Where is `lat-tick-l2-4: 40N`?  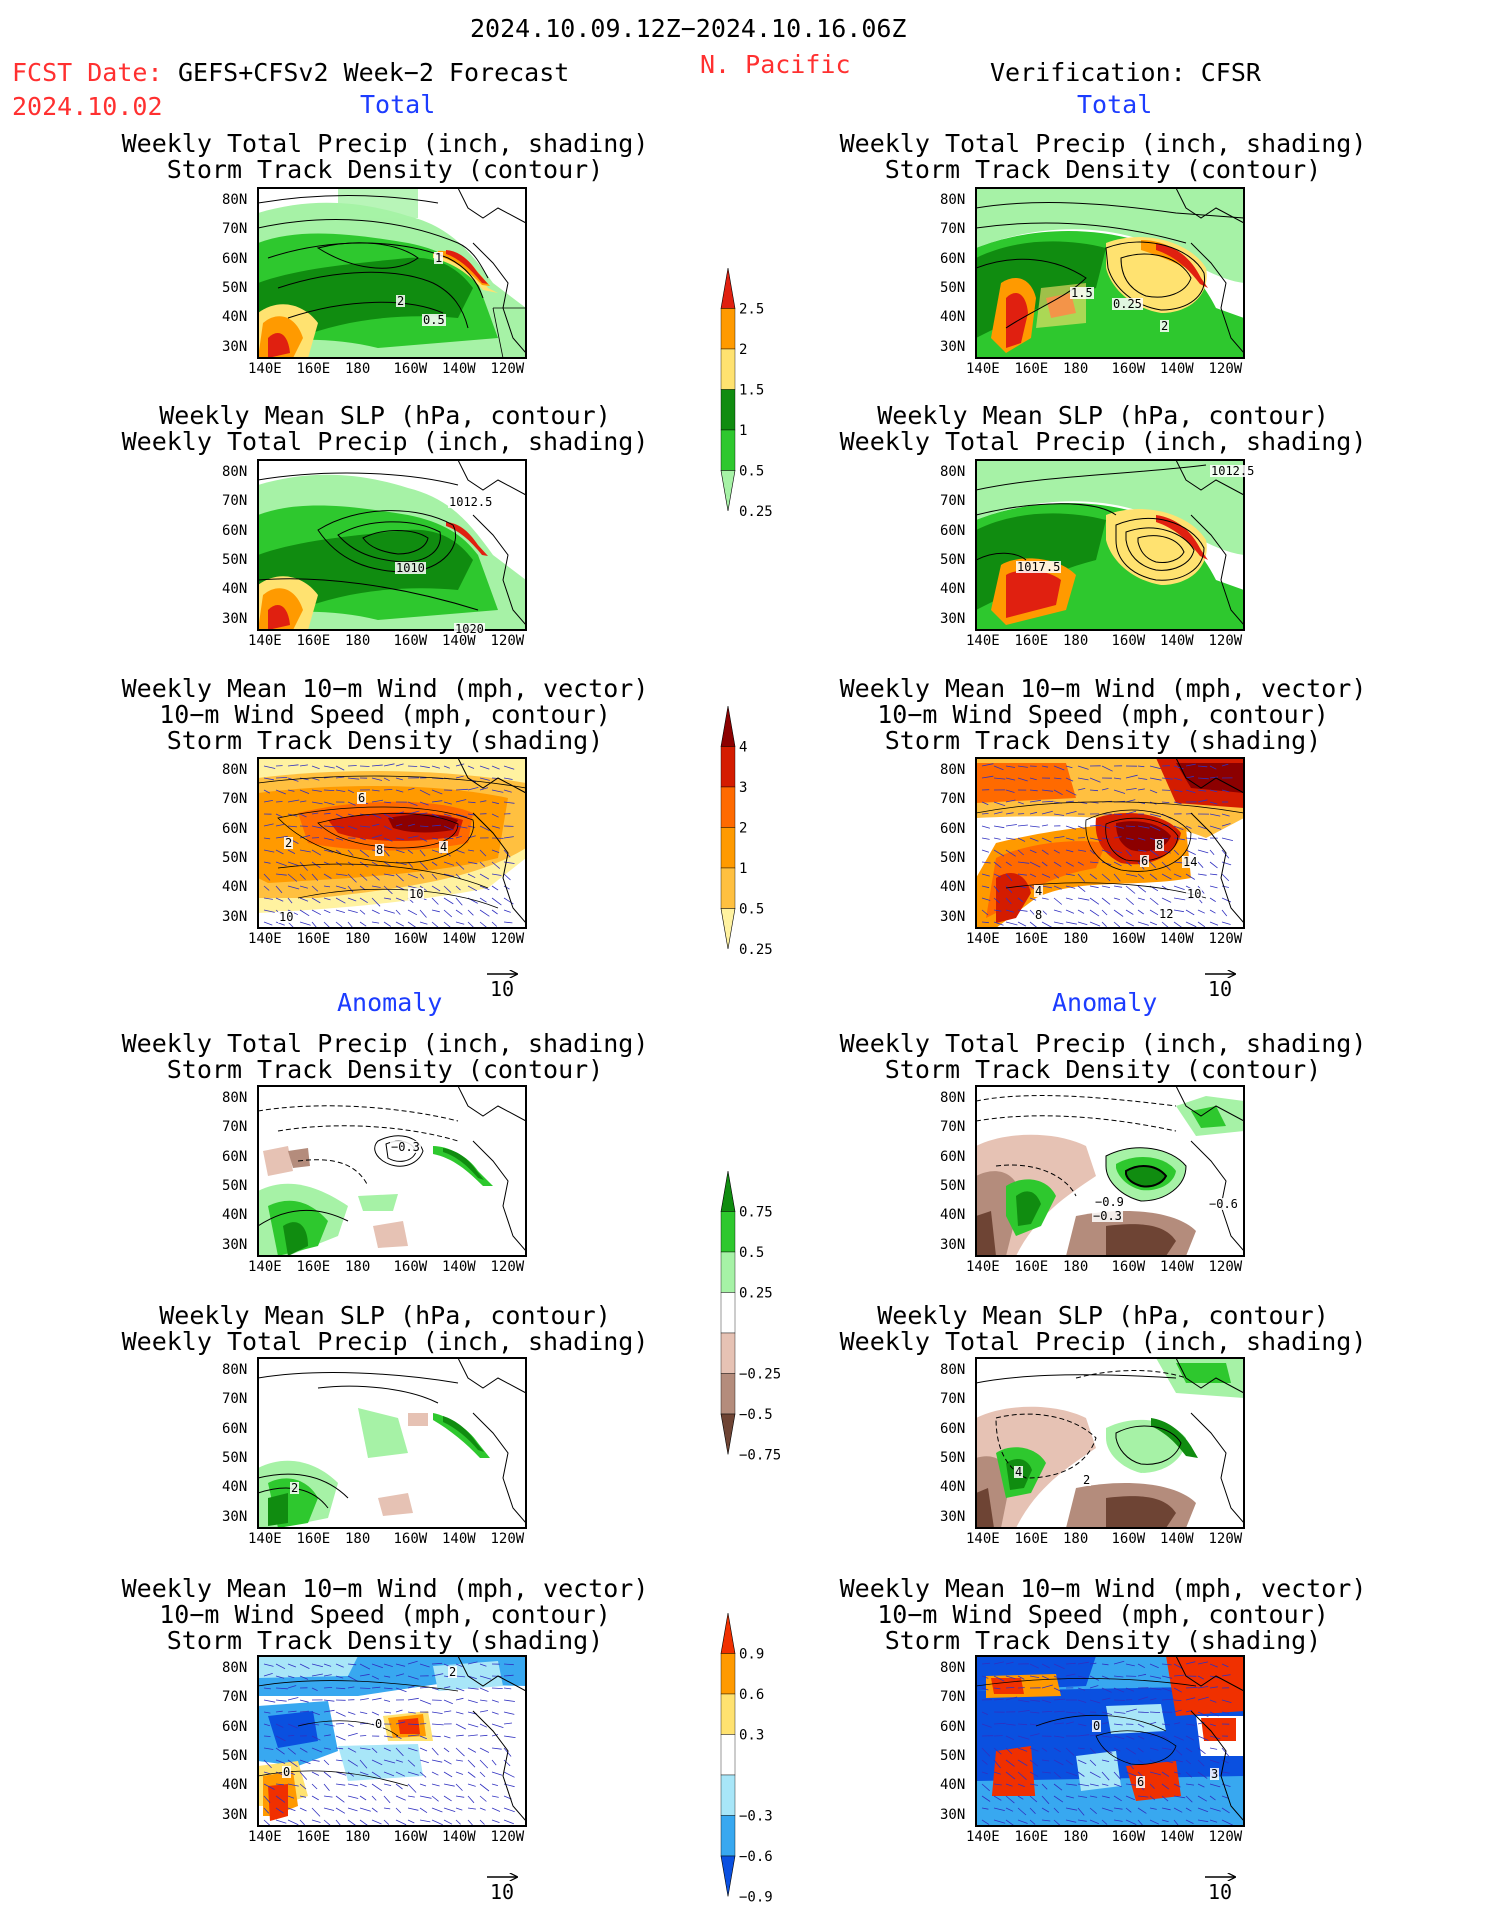 lat-tick-l2-4: 40N is located at coordinates (235, 589).